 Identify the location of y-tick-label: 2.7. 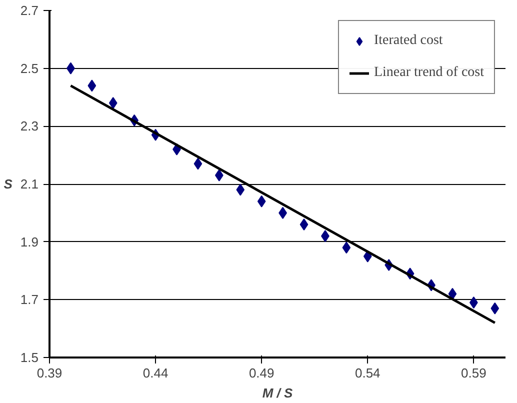
(29, 10).